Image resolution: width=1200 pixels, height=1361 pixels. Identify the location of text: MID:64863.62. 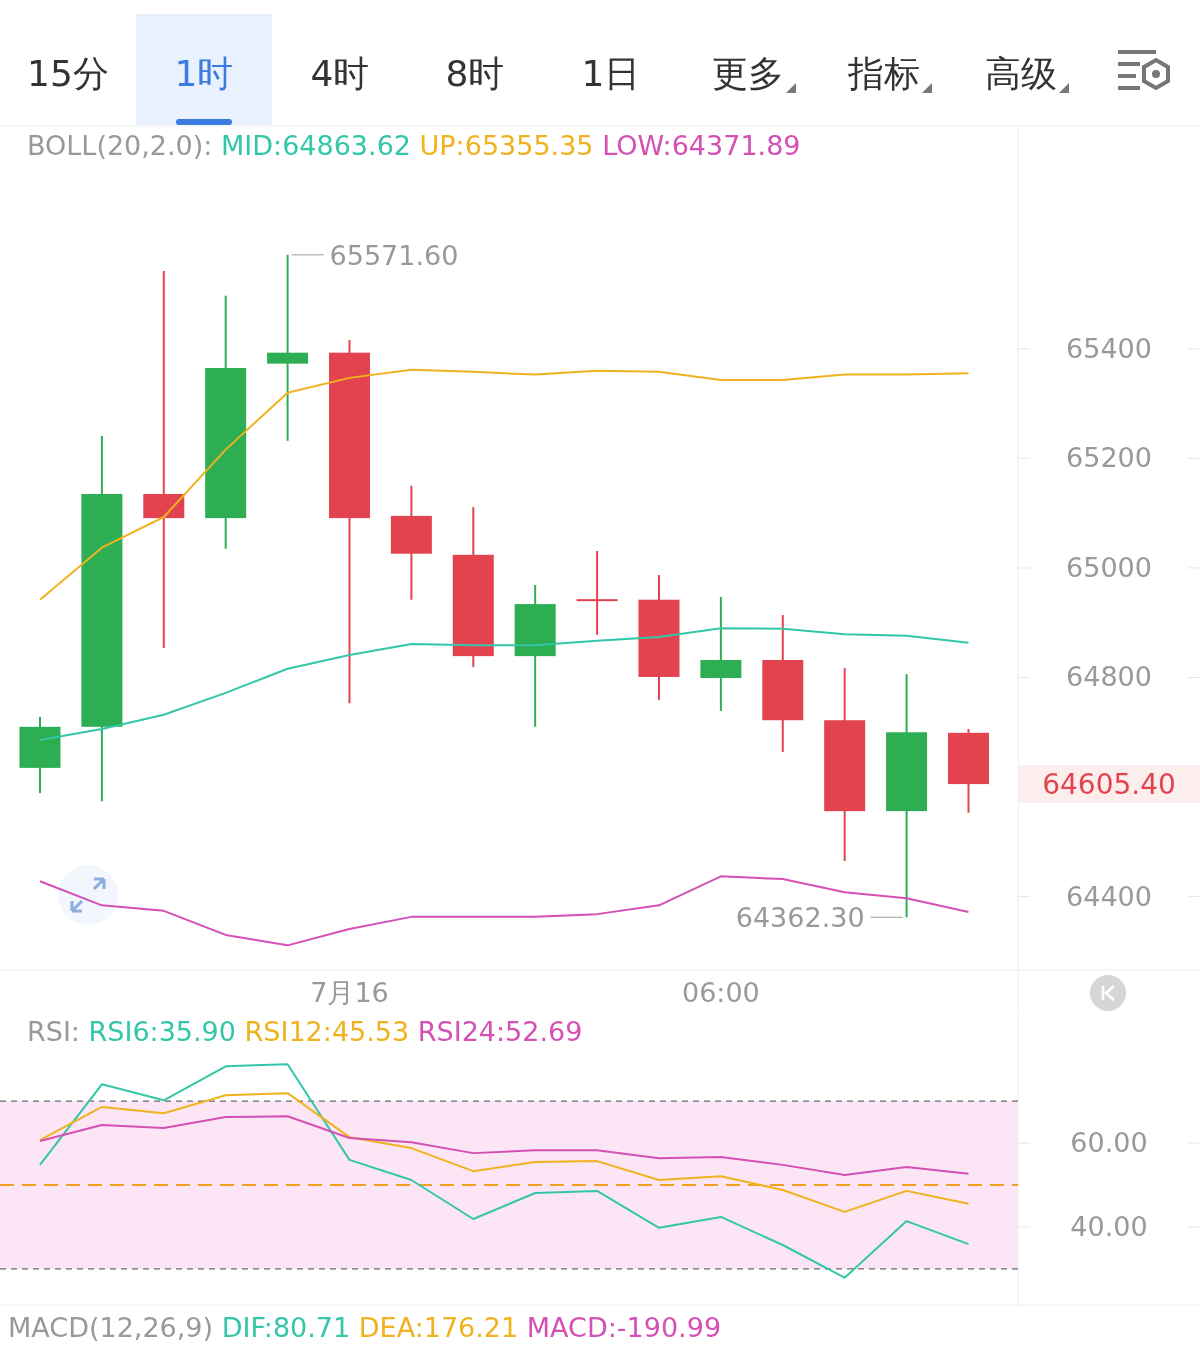
(320, 145).